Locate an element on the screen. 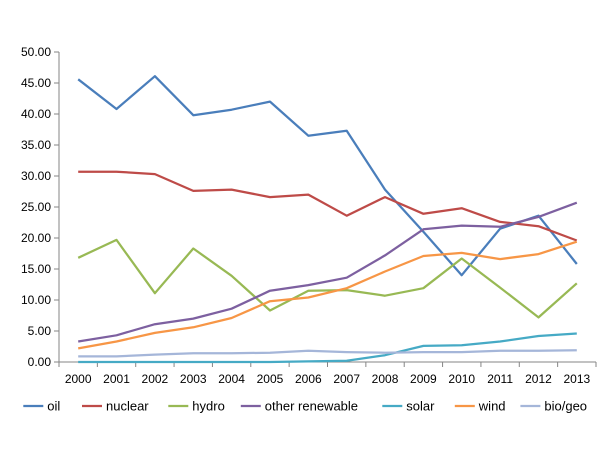 The image size is (616, 462). y-tick-label: 0.00 is located at coordinates (40, 362).